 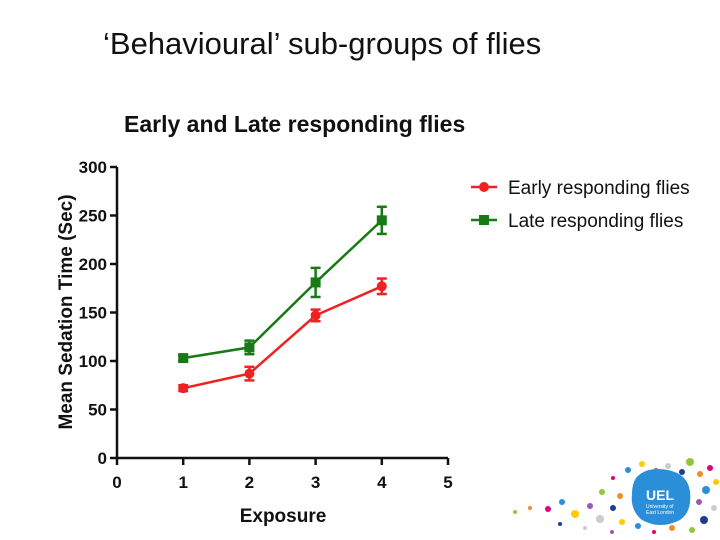 I want to click on logo-name: UEL, so click(x=660, y=495).